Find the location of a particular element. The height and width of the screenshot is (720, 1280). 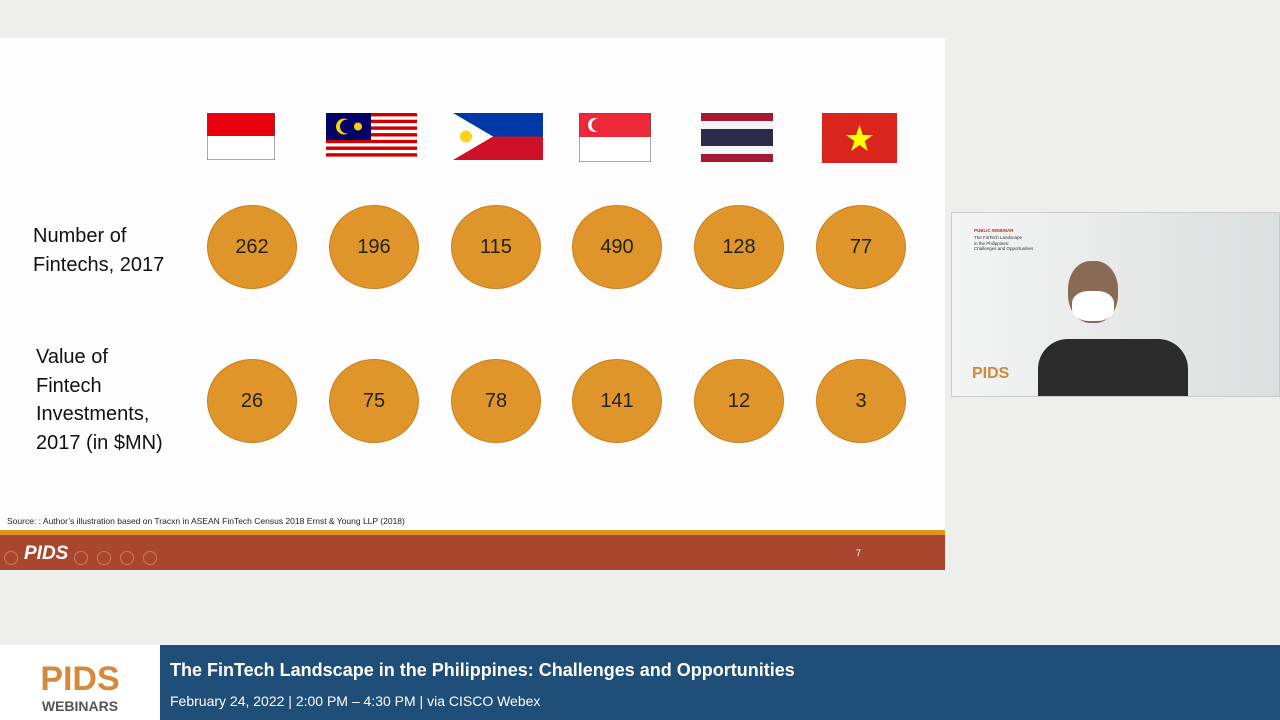

value-circle: 115 is located at coordinates (496, 247).